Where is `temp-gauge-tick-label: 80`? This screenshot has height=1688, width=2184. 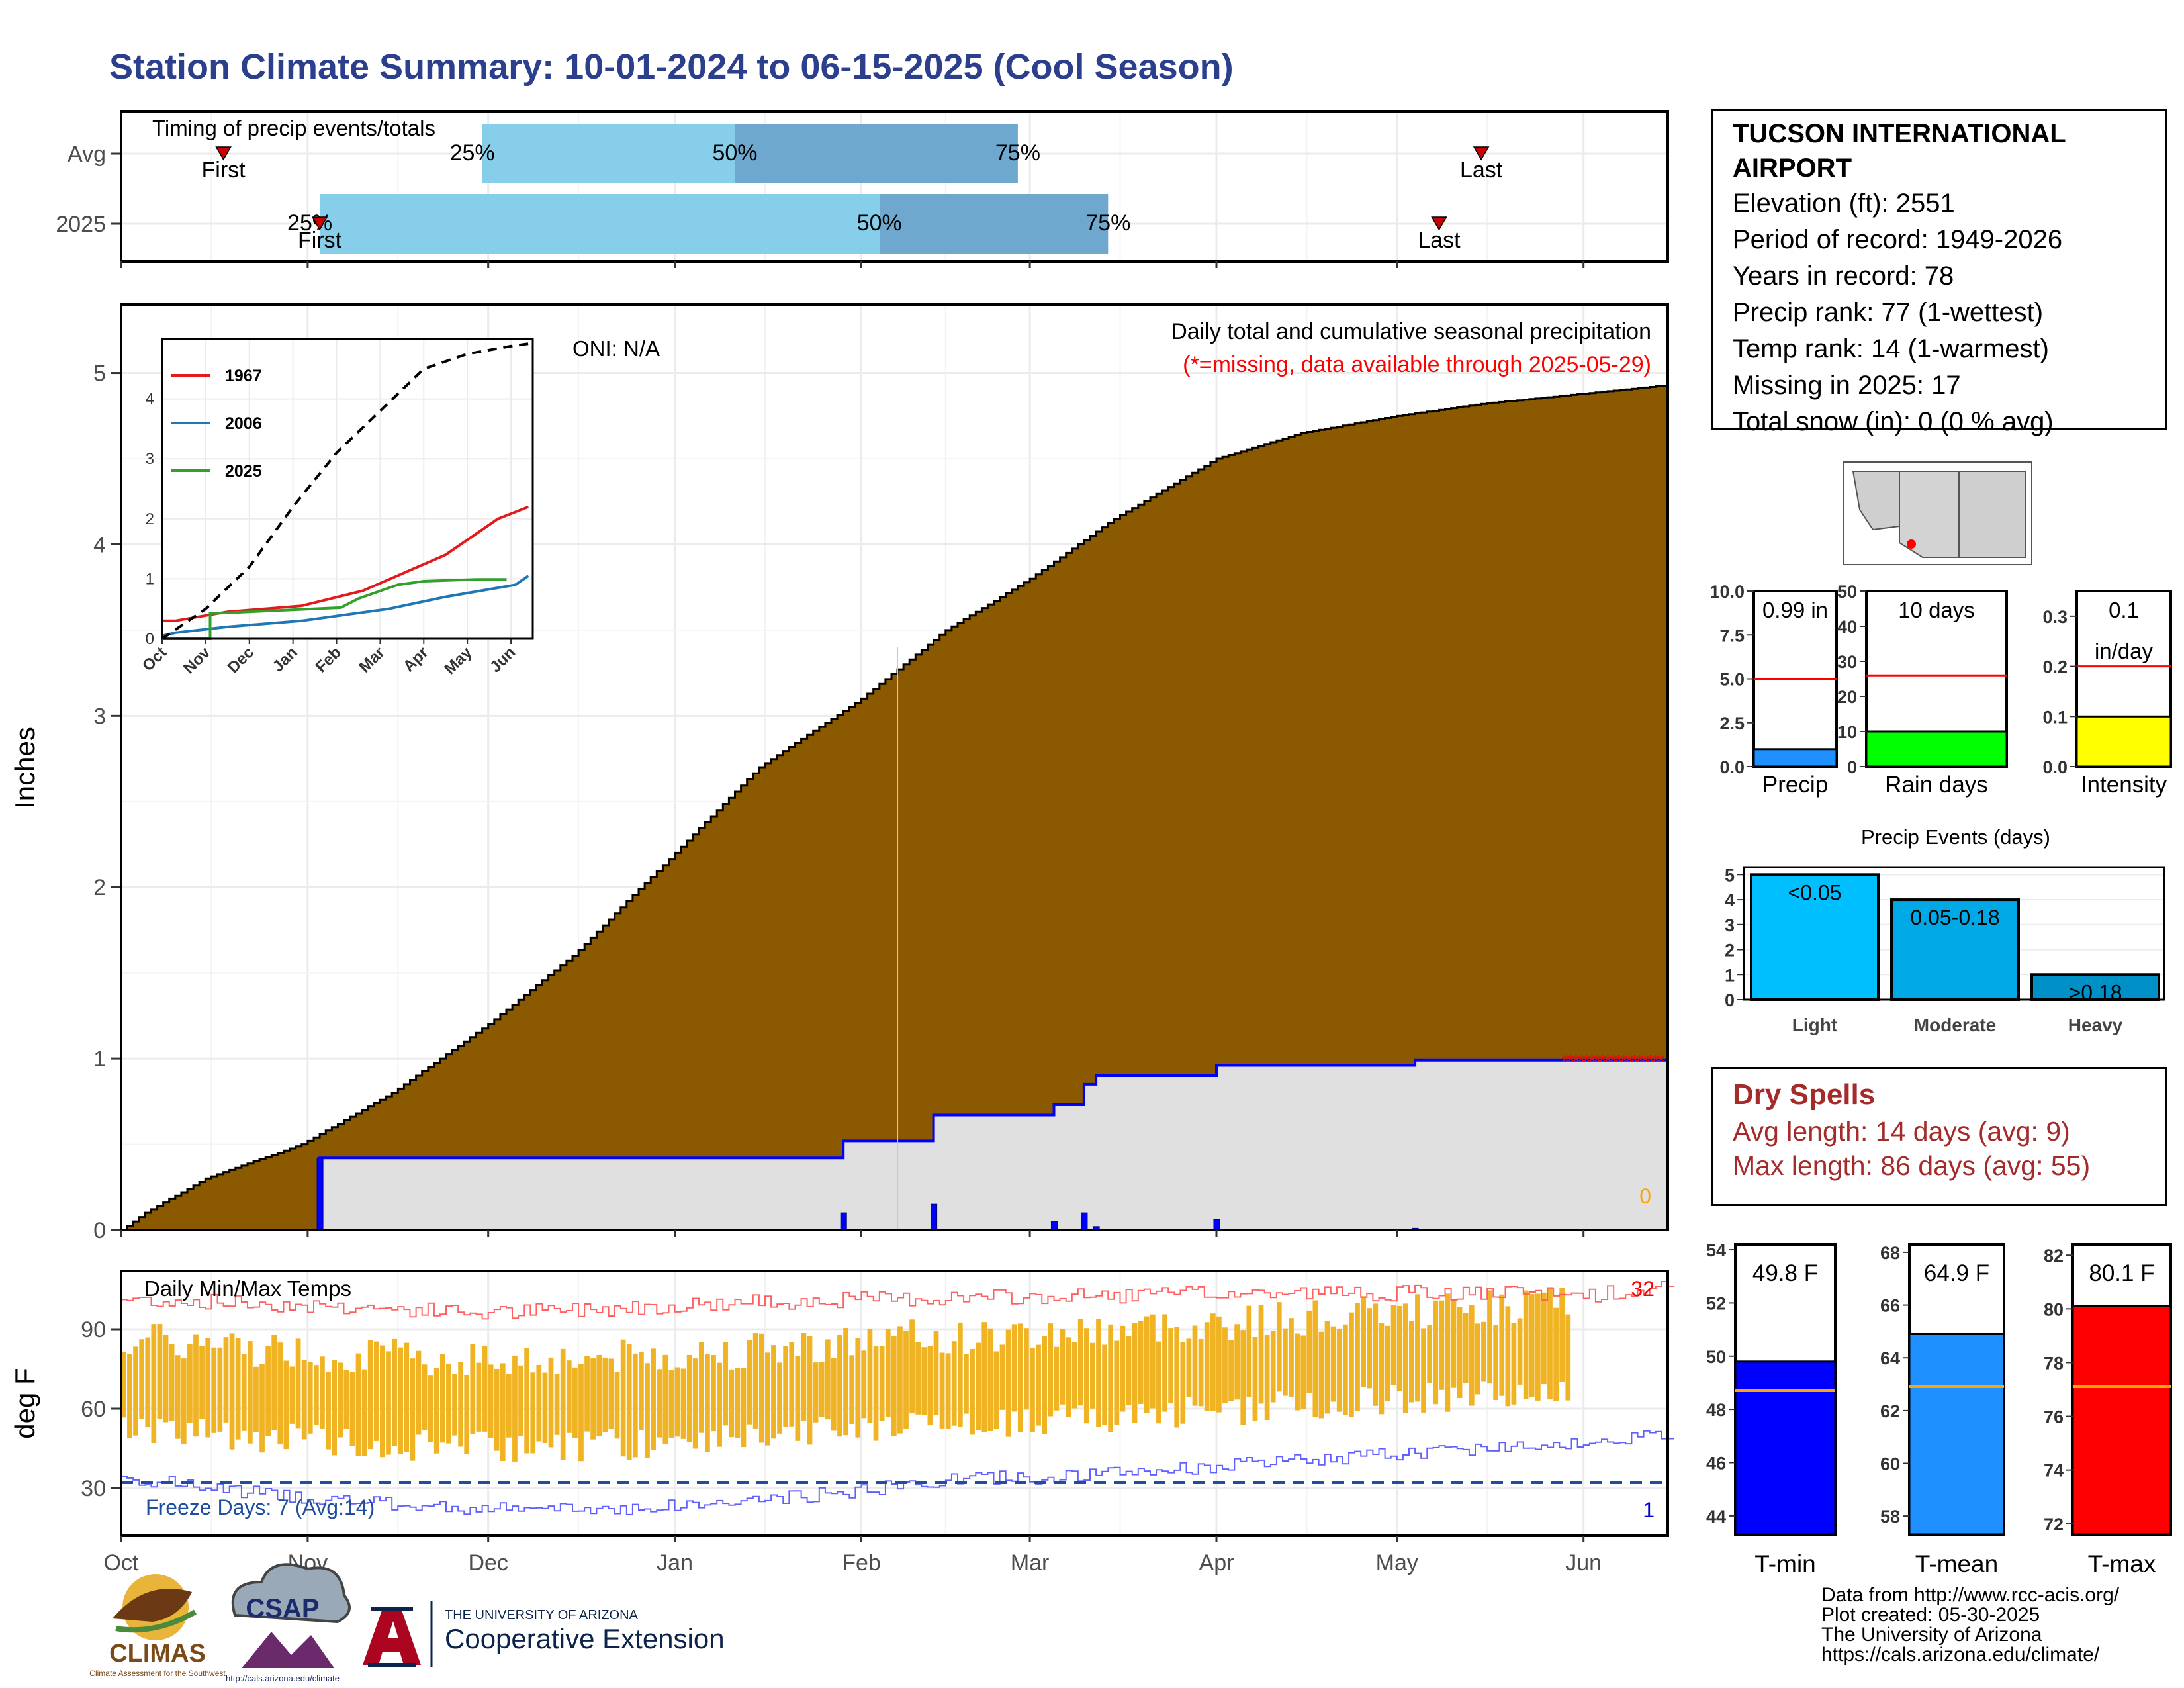 temp-gauge-tick-label: 80 is located at coordinates (2054, 1309).